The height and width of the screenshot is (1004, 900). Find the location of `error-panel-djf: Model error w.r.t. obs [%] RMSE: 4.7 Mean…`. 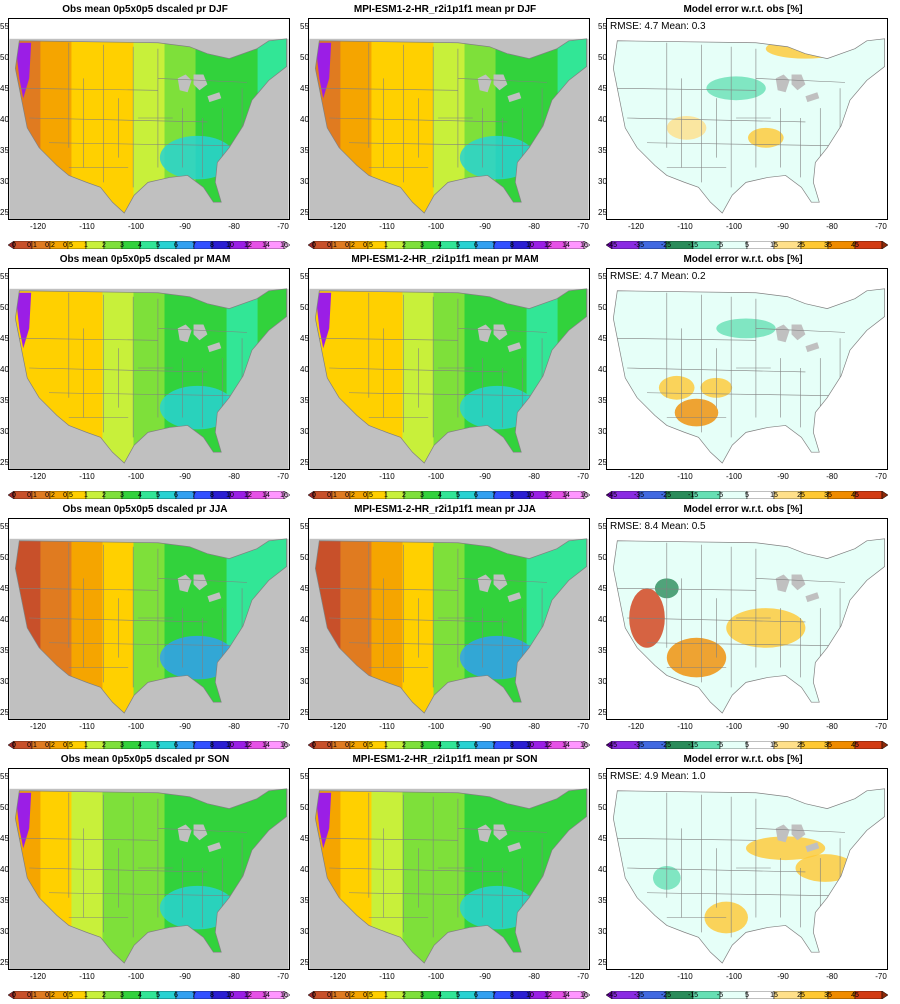

error-panel-djf: Model error w.r.t. obs [%] RMSE: 4.7 Mean… is located at coordinates (743, 125).